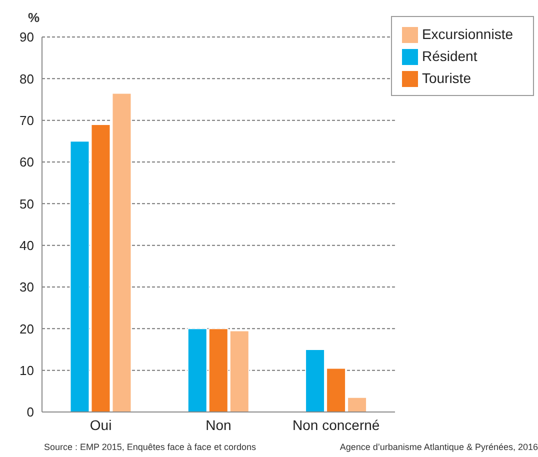 The height and width of the screenshot is (457, 538). I want to click on y-axis-title: %, so click(34, 17).